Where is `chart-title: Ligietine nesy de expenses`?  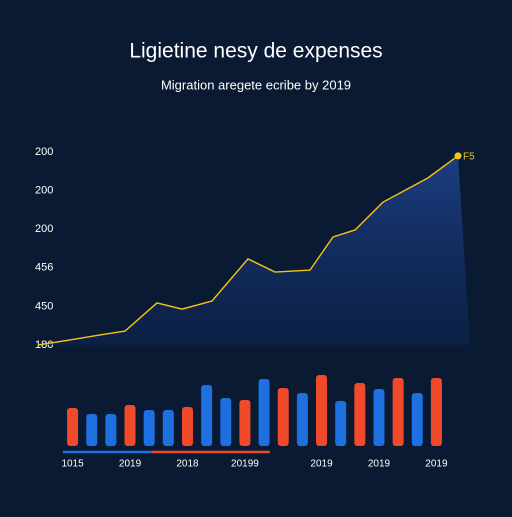
chart-title: Ligietine nesy de expenses is located at coordinates (255, 51).